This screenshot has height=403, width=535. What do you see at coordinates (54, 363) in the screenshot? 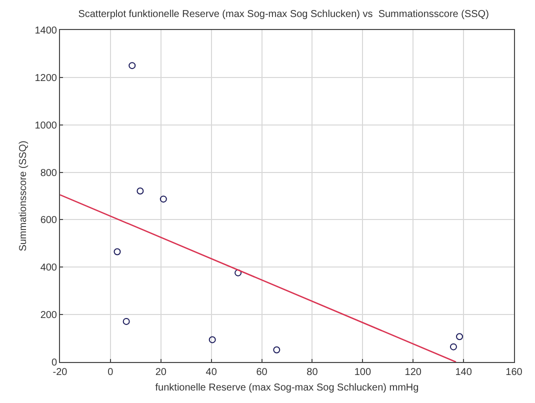
I see `y-tick-label: 0` at bounding box center [54, 363].